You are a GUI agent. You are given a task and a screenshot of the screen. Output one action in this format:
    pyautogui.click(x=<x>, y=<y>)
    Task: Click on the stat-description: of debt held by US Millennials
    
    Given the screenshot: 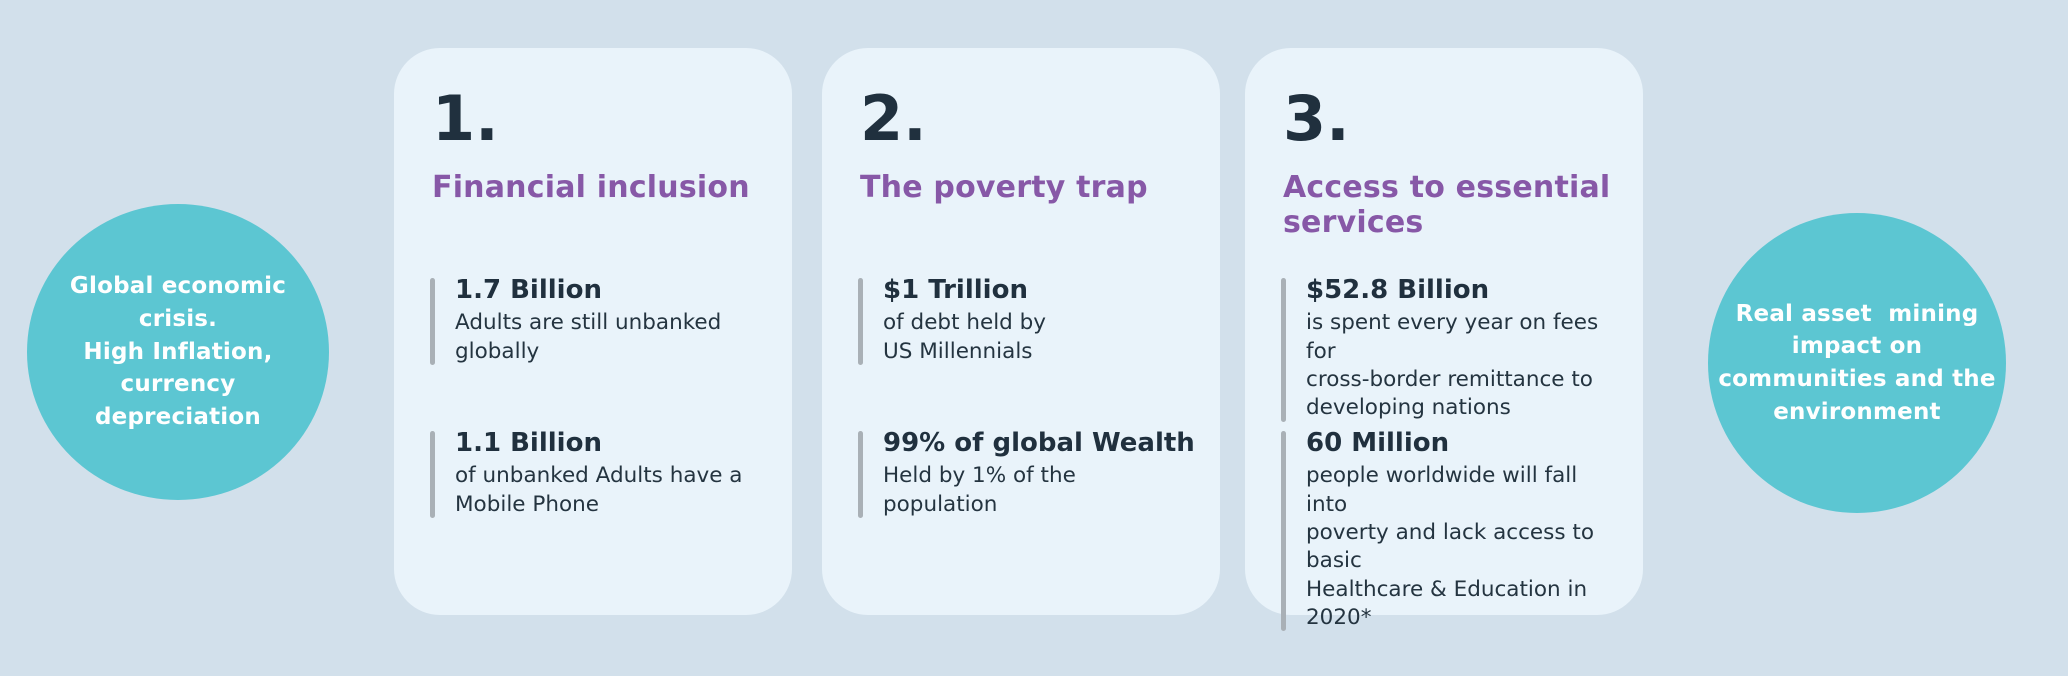 What is the action you would take?
    pyautogui.click(x=965, y=337)
    